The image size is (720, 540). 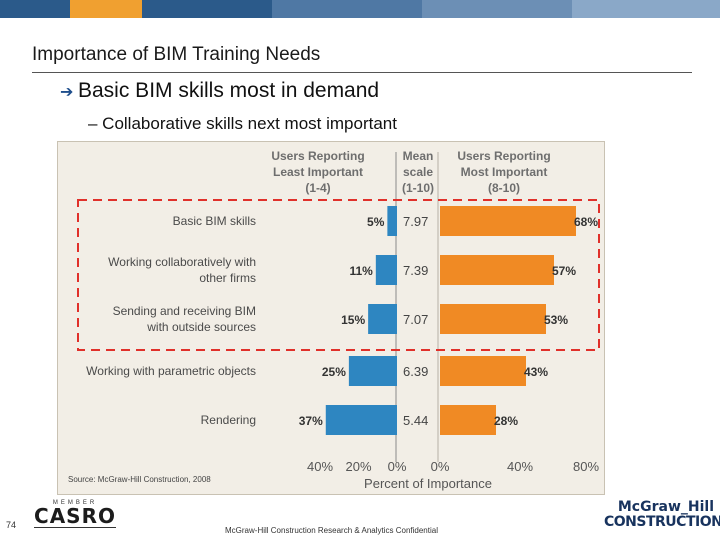 I want to click on category-label: Working with parametric objects, so click(x=171, y=371).